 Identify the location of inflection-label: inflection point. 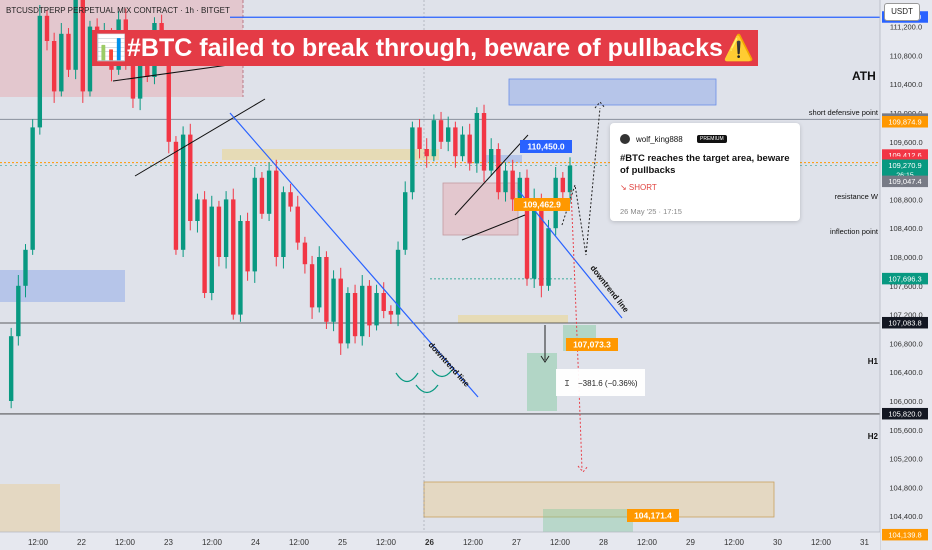
(854, 231).